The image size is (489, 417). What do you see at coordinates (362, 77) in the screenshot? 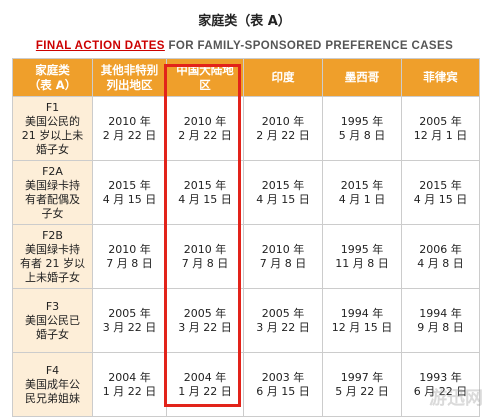
I see `column-header: 墨西哥` at bounding box center [362, 77].